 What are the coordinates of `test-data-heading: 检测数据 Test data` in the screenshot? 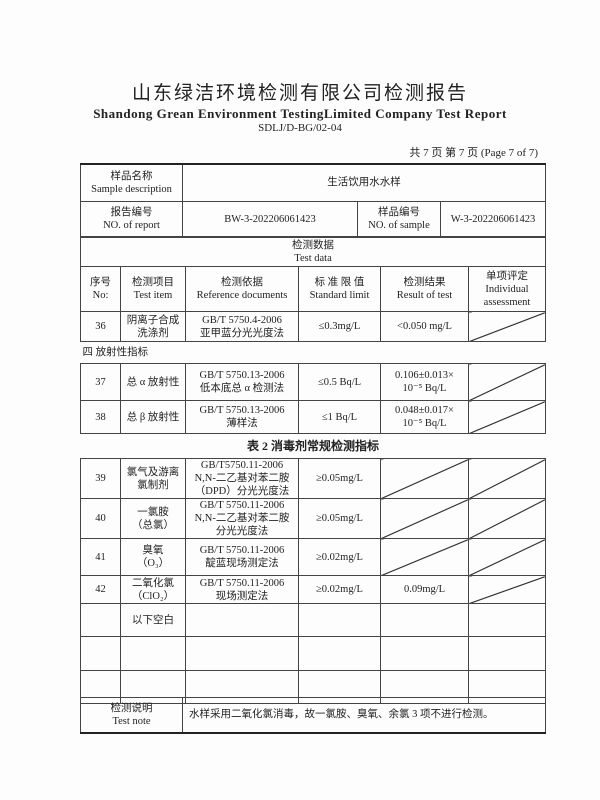 It's located at (313, 251).